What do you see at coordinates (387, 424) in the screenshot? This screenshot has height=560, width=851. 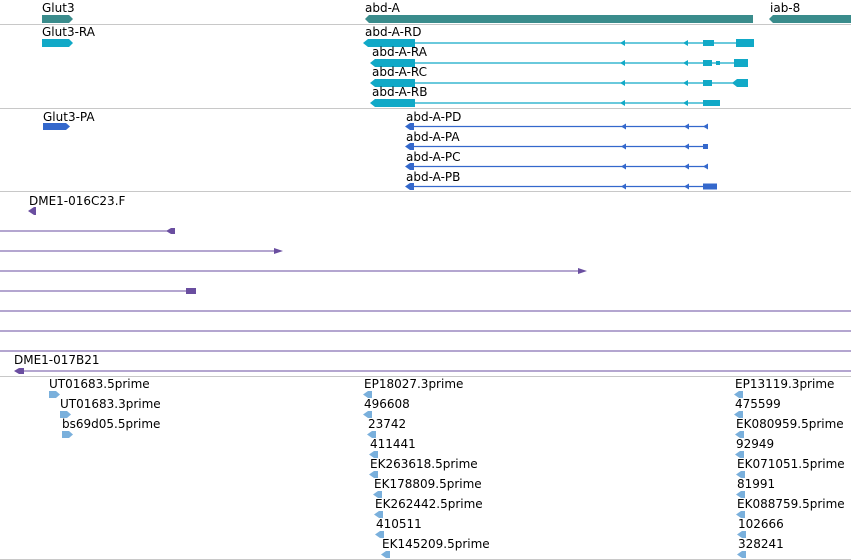 I see `est-label: 23742` at bounding box center [387, 424].